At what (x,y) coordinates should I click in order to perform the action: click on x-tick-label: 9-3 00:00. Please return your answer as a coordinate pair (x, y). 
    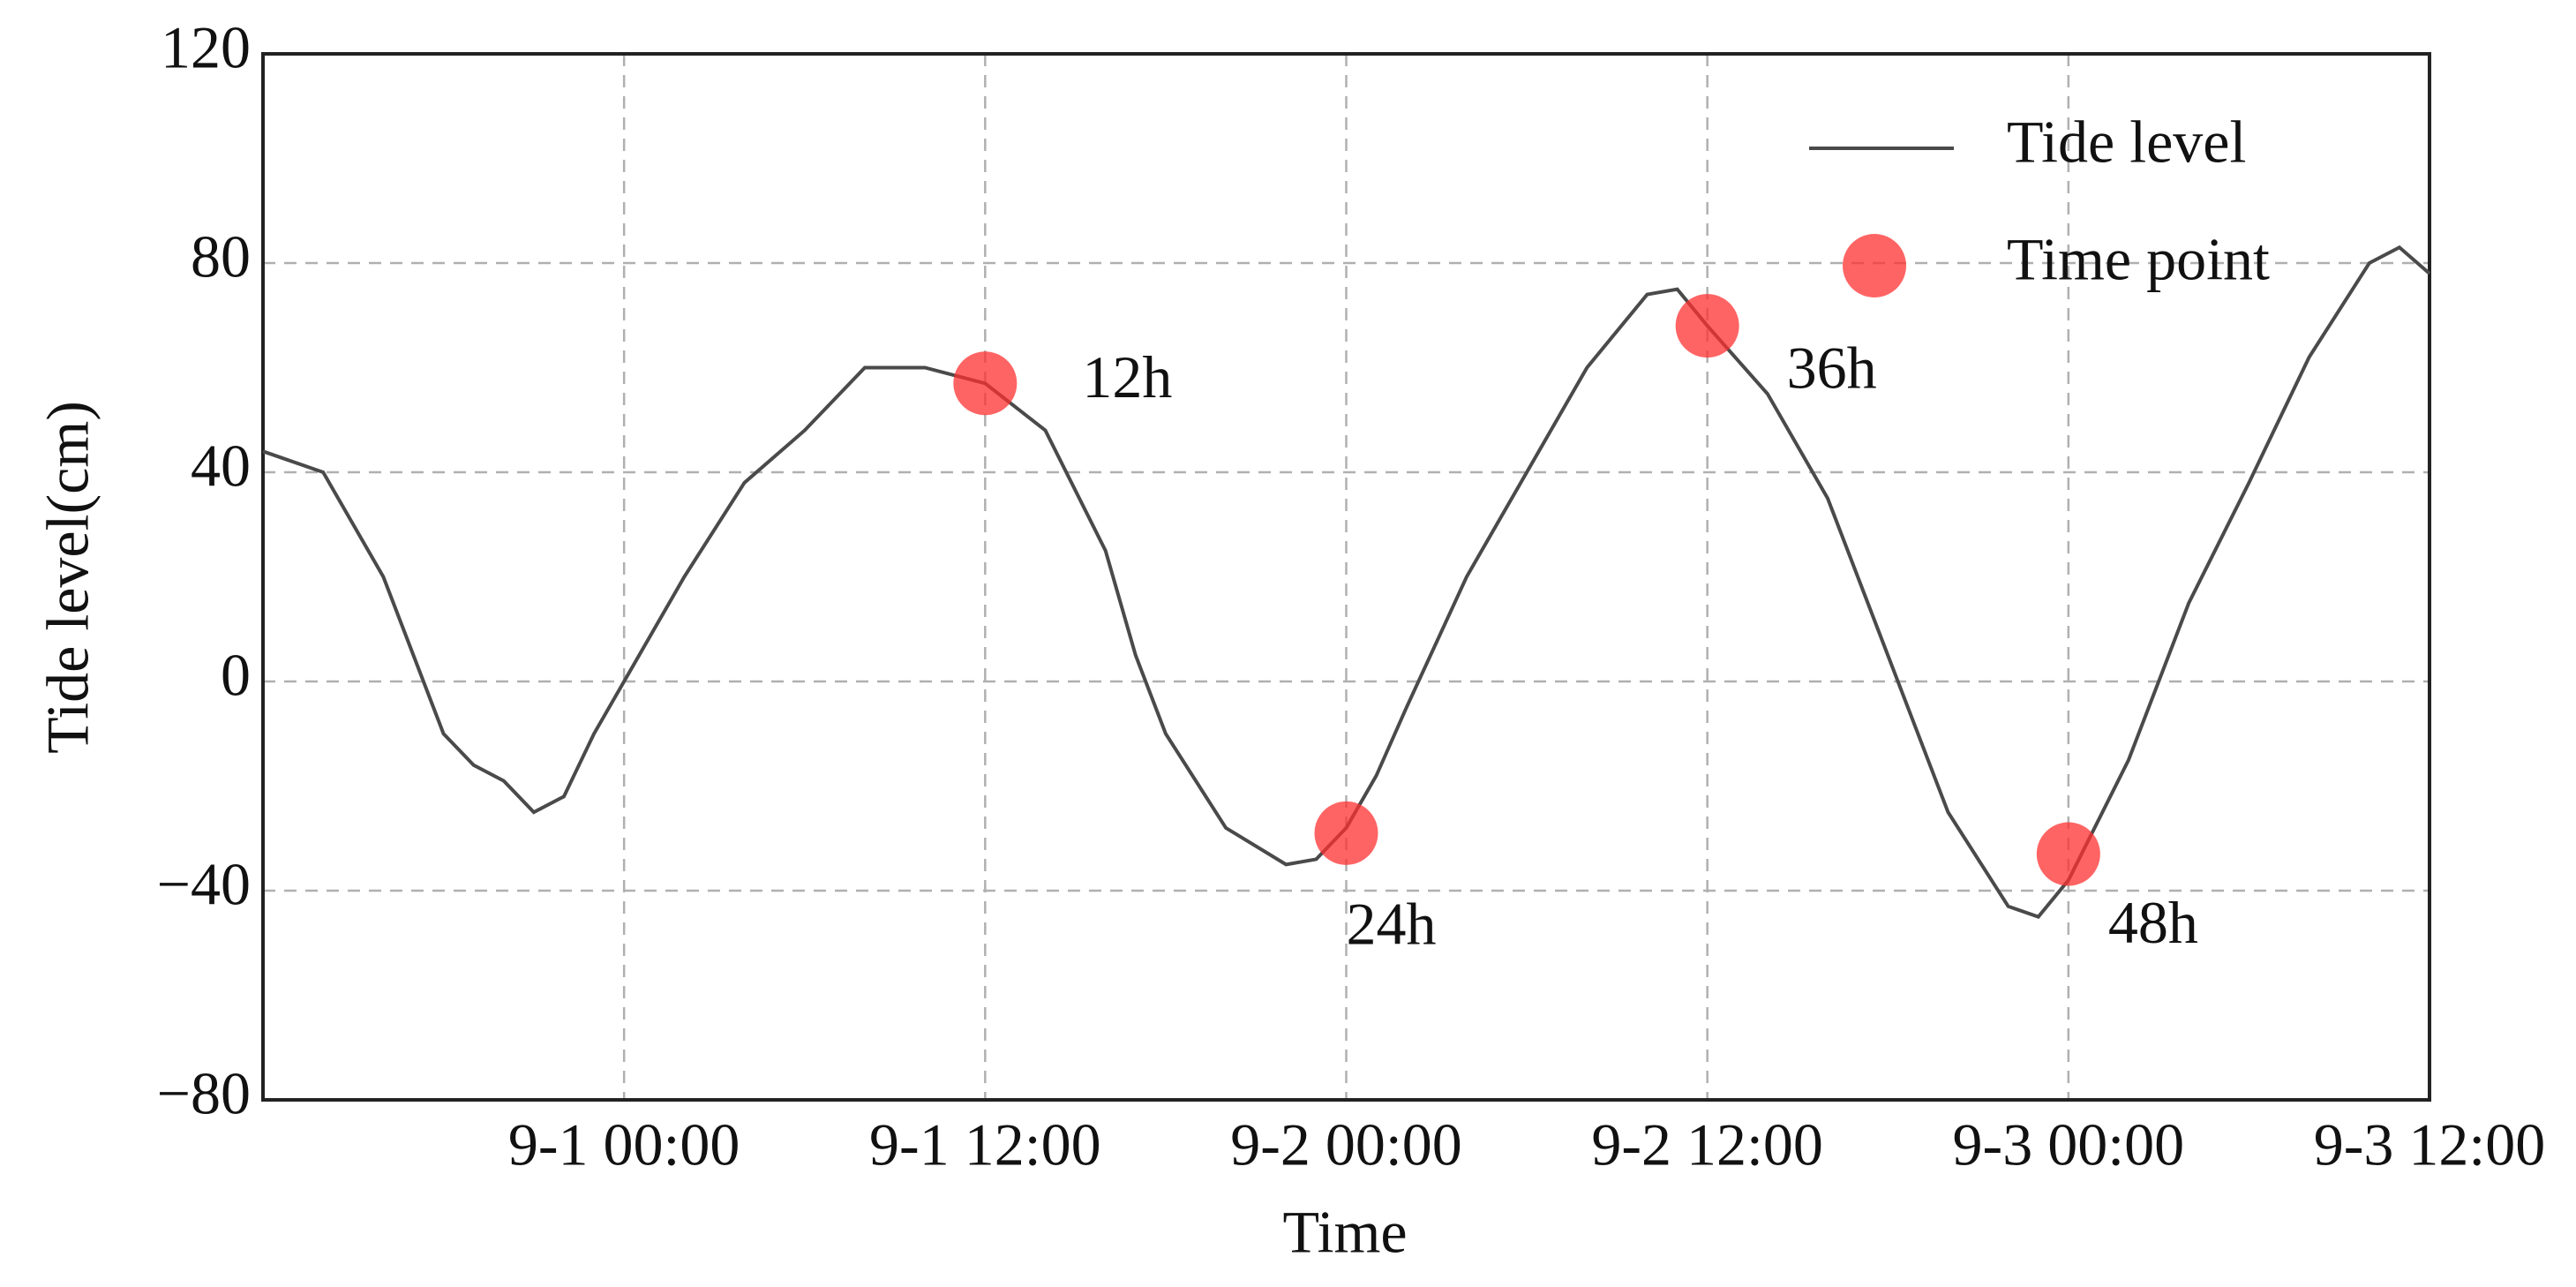
    Looking at the image, I should click on (2069, 1145).